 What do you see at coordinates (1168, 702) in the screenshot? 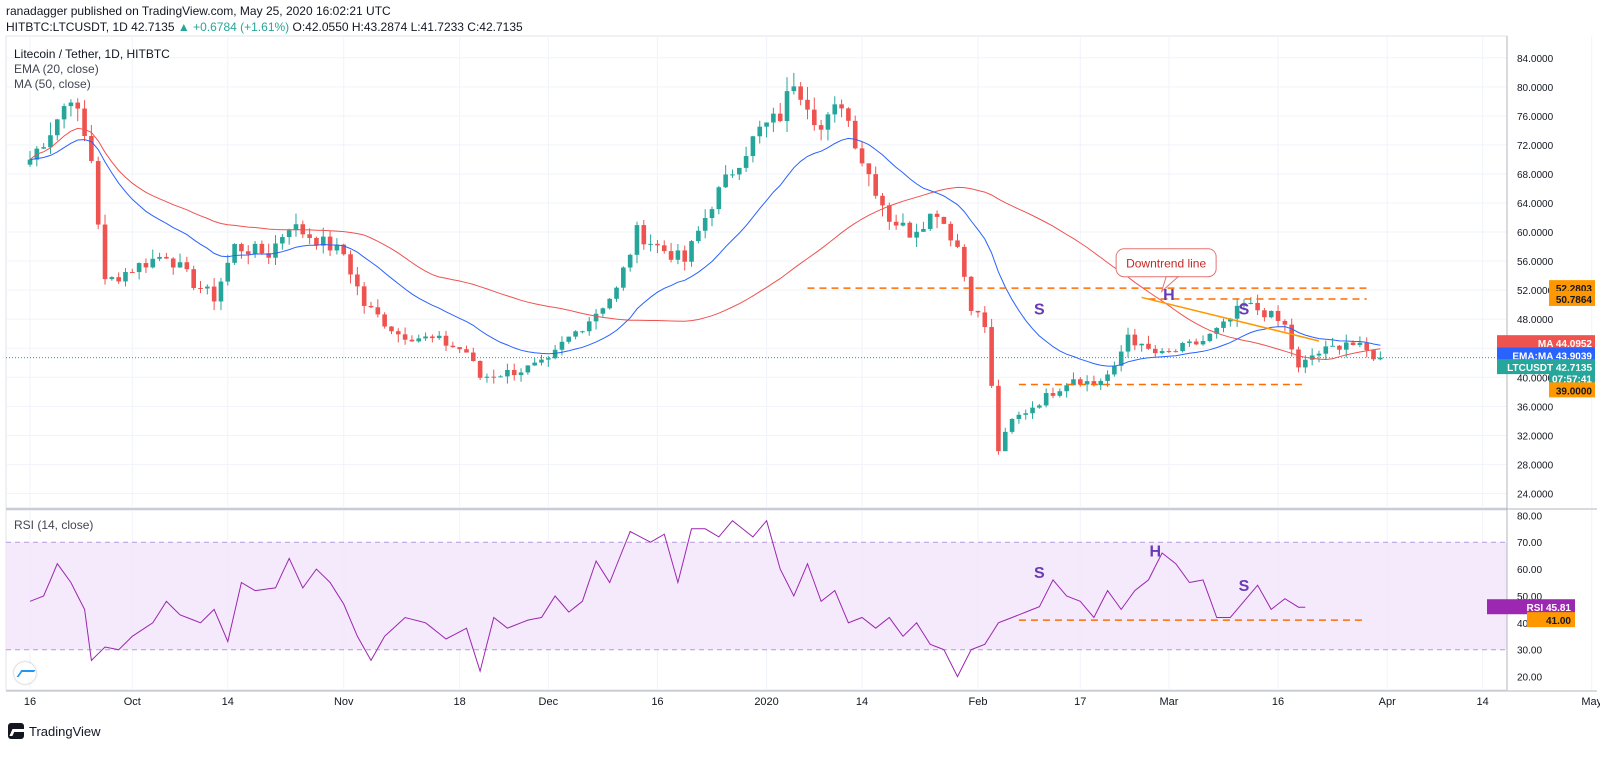
I see `time-tick-label: Mar` at bounding box center [1168, 702].